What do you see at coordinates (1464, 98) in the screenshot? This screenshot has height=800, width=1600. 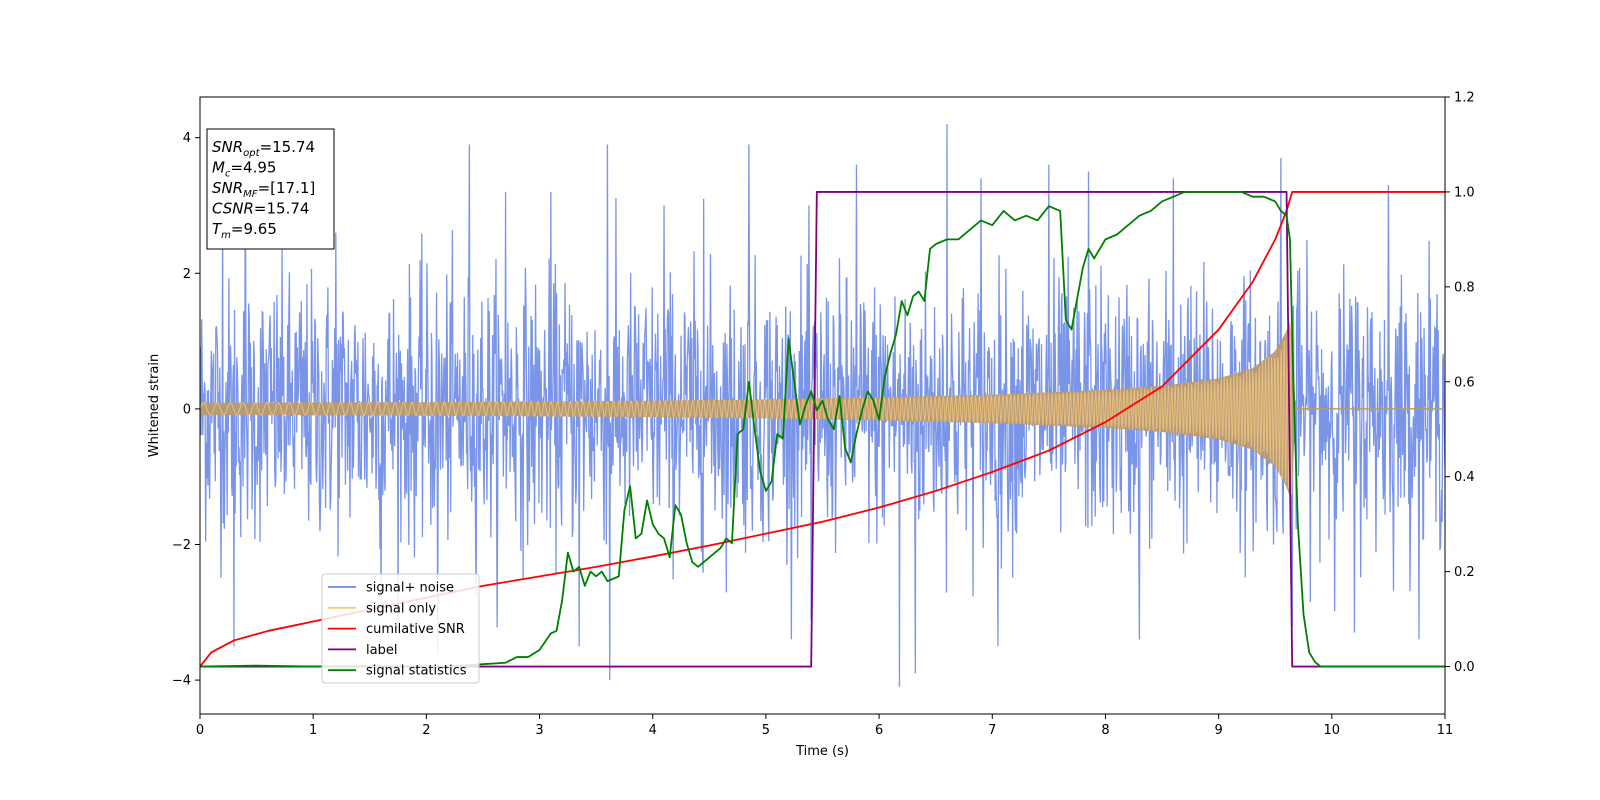 I see `y-right-tick-label: 1.2` at bounding box center [1464, 98].